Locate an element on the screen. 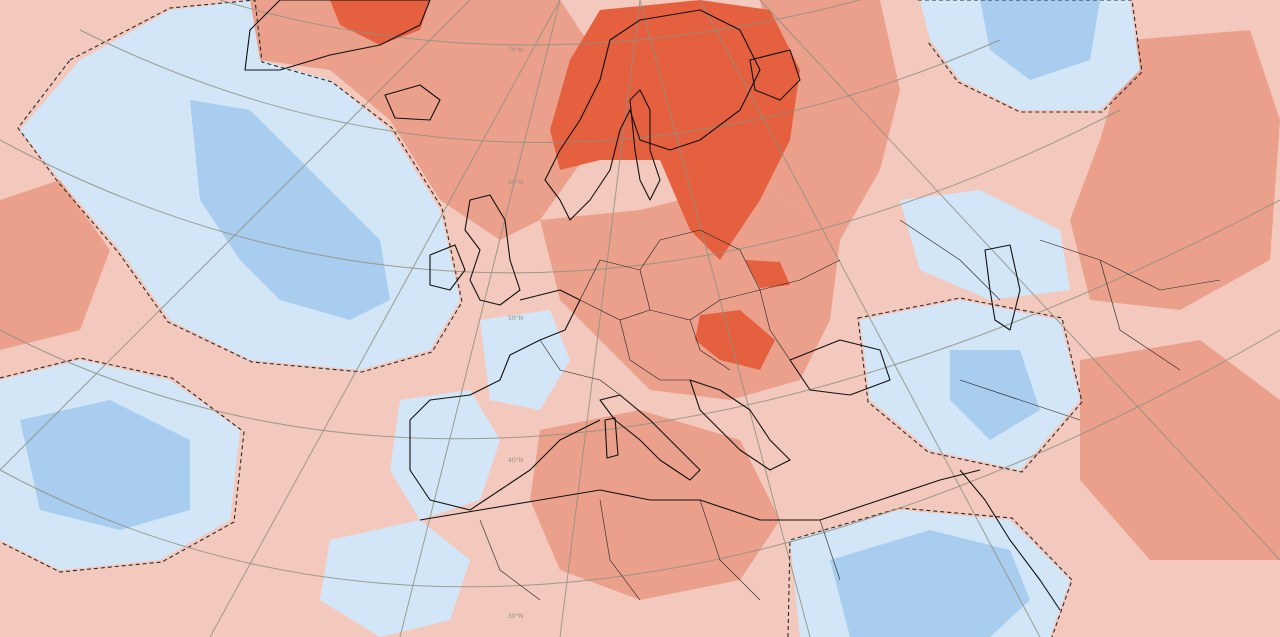 This screenshot has height=637, width=1280. cool-region-france is located at coordinates (525, 360).